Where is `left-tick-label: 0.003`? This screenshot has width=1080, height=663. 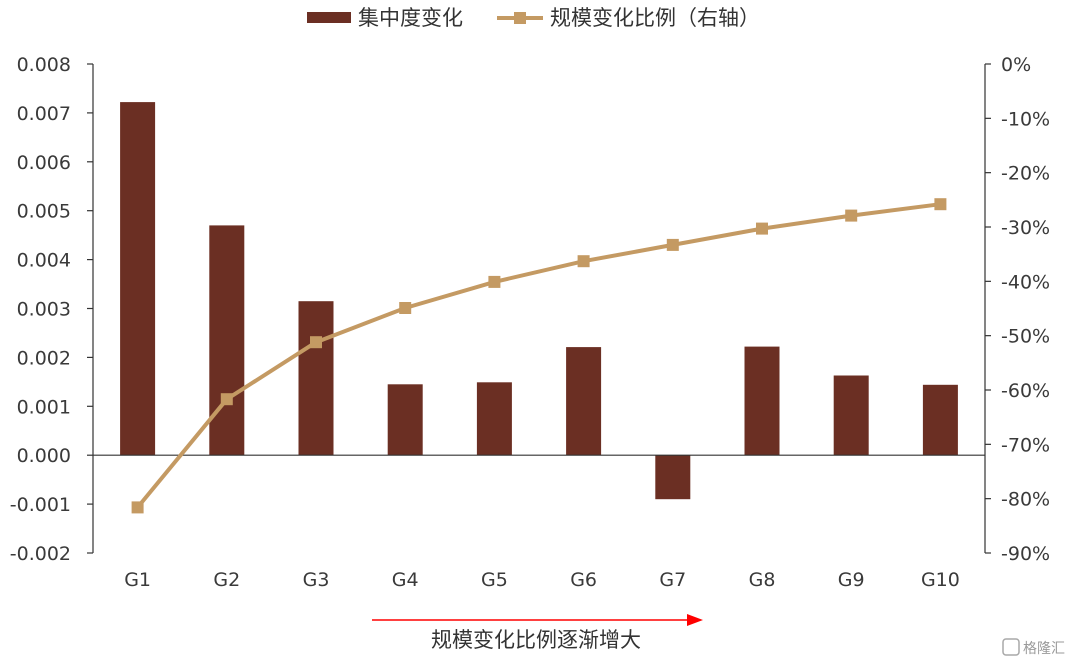
left-tick-label: 0.003 is located at coordinates (44, 310).